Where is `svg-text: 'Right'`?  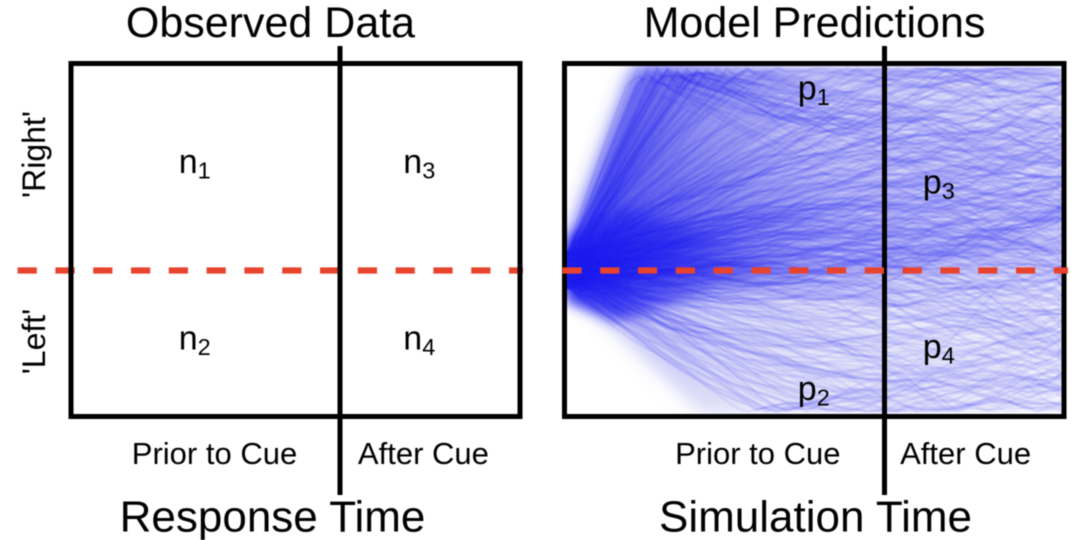
svg-text: 'Right' is located at coordinates (34, 154).